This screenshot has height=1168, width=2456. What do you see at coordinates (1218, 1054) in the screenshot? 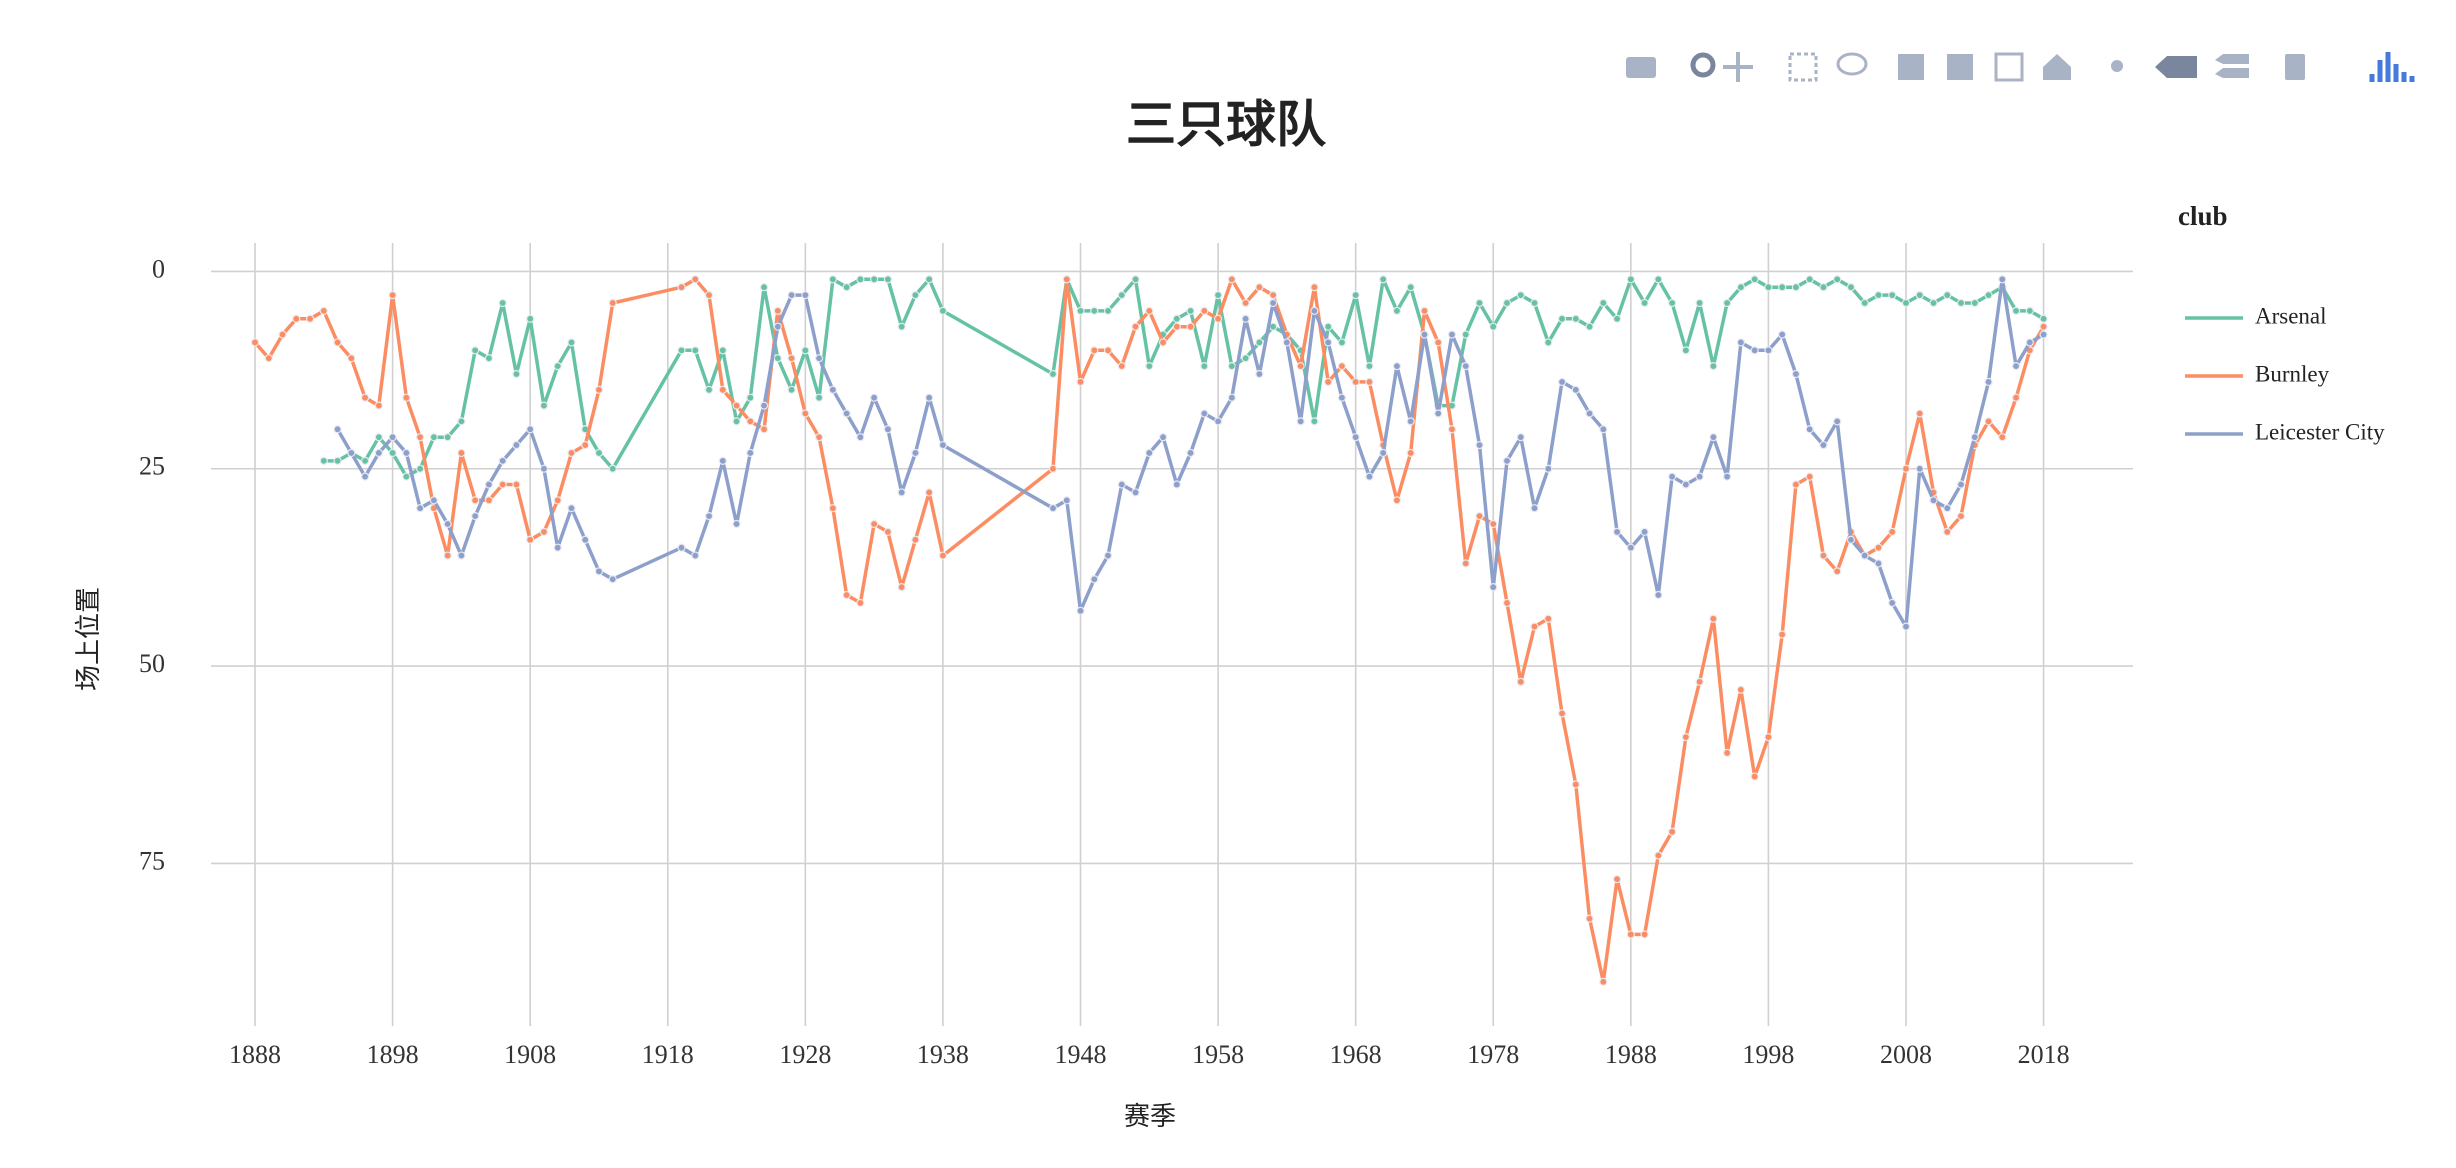
I see `x-tick-label: 1958` at bounding box center [1218, 1054].